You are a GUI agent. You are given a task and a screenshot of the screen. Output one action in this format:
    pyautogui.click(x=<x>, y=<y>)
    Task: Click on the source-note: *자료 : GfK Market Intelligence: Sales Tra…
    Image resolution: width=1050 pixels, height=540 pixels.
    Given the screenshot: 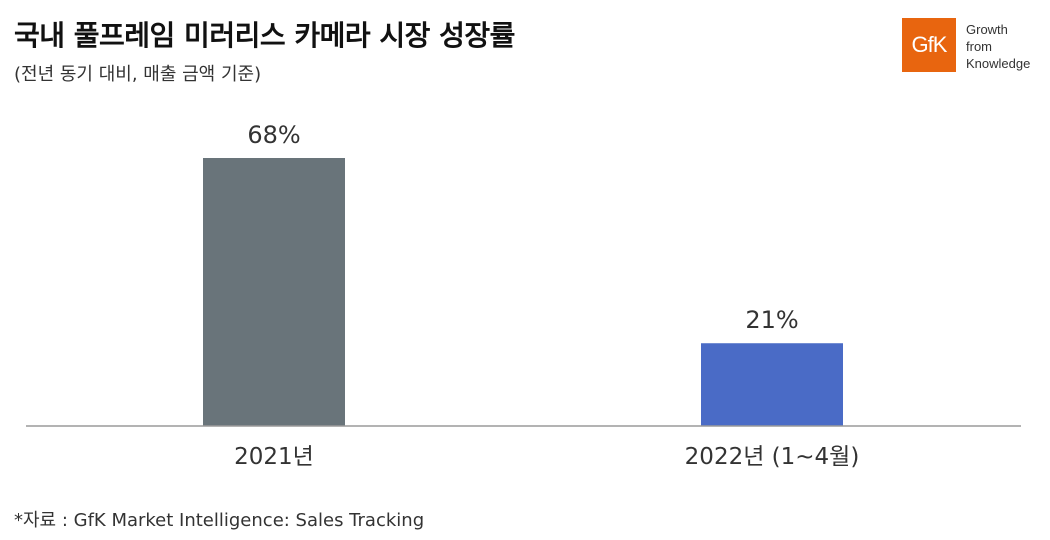 What is the action you would take?
    pyautogui.click(x=219, y=520)
    